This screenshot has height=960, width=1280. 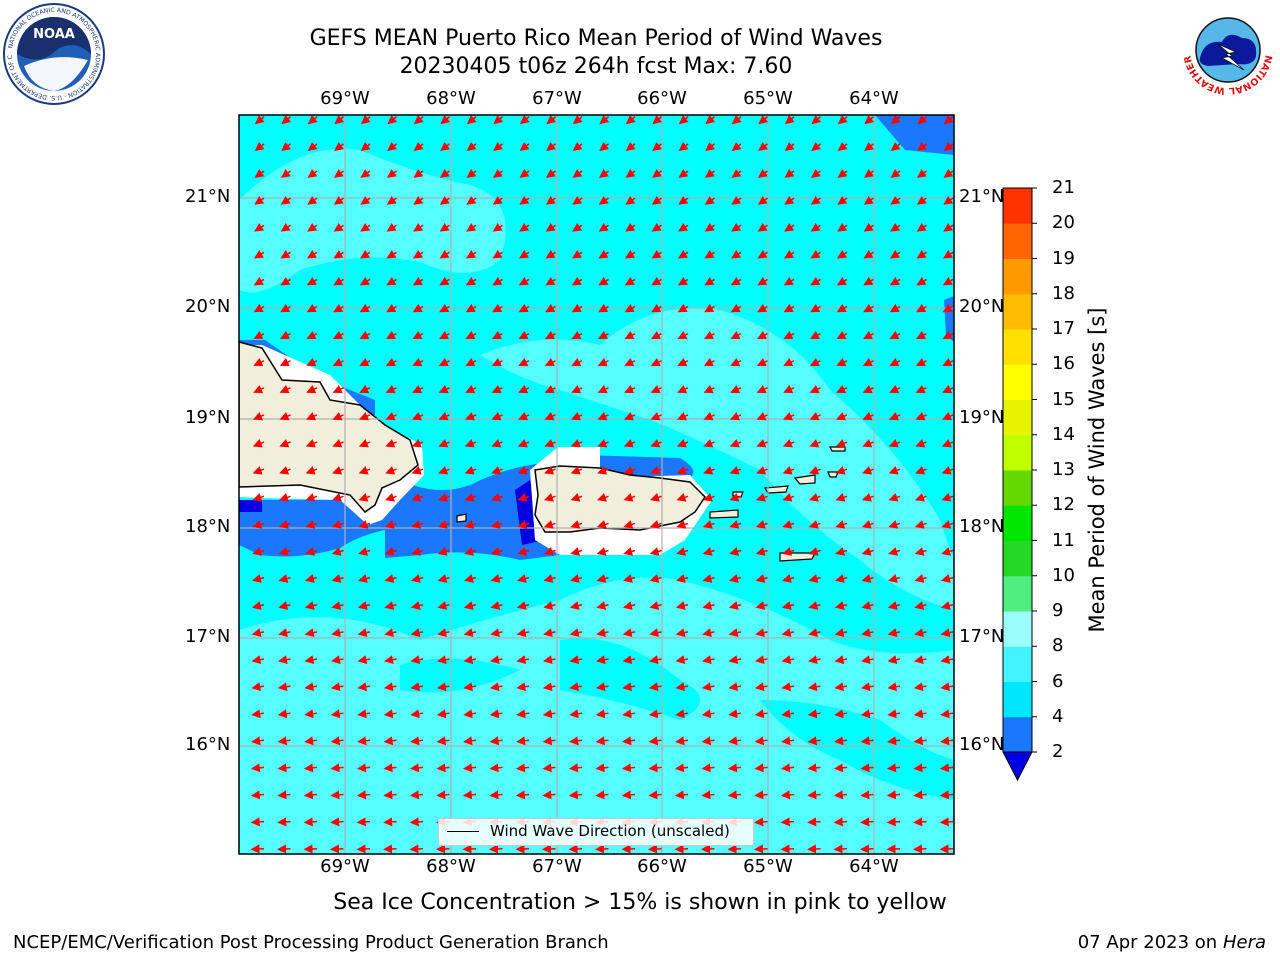 What do you see at coordinates (1058, 716) in the screenshot?
I see `colorbar-tick-label: 4` at bounding box center [1058, 716].